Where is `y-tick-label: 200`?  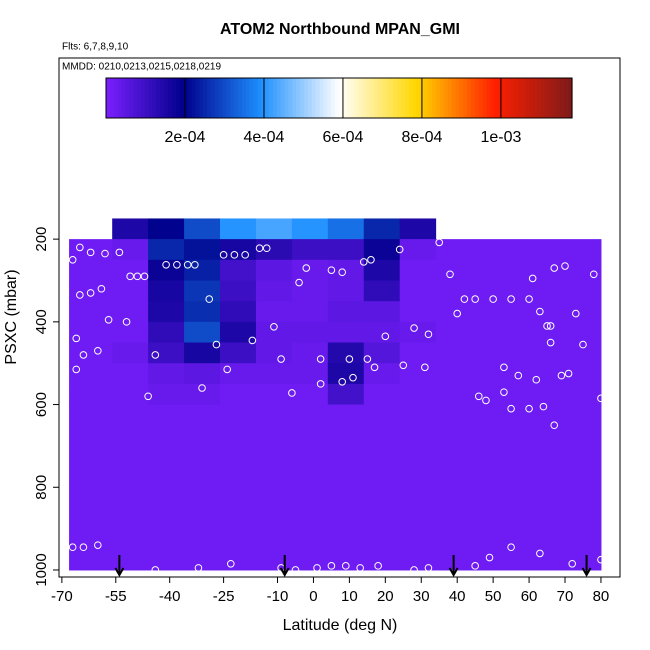
y-tick-label: 200 is located at coordinates (41, 239).